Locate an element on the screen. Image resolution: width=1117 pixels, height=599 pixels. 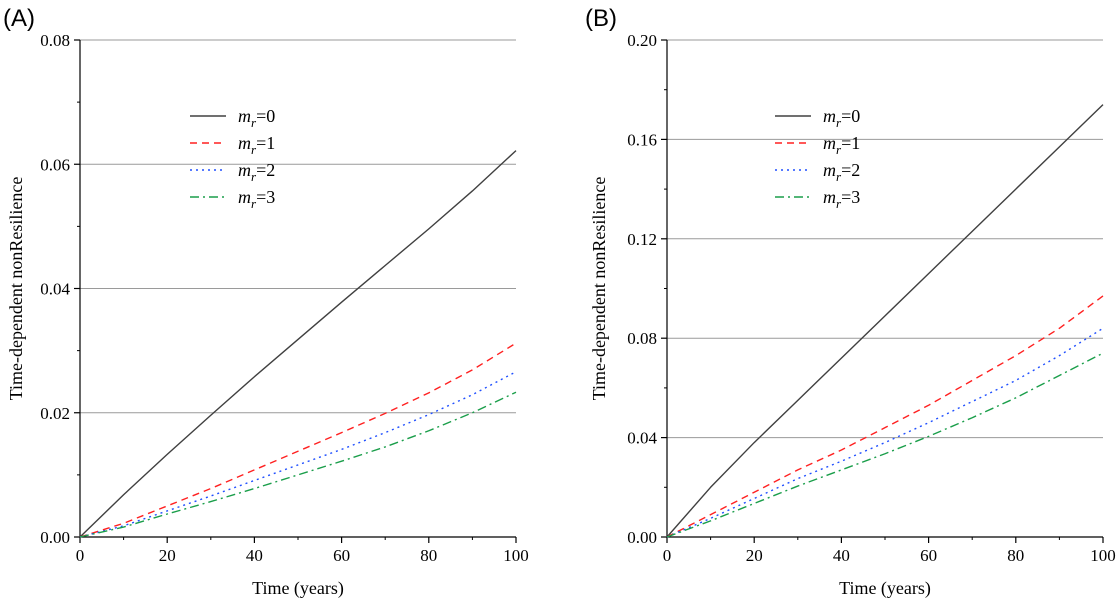
panel-label: (A) is located at coordinates (19, 18).